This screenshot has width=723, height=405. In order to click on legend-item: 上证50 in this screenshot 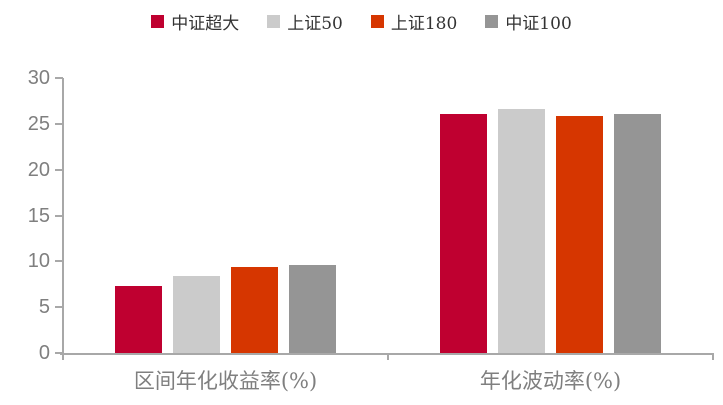, I will do `click(305, 21)`.